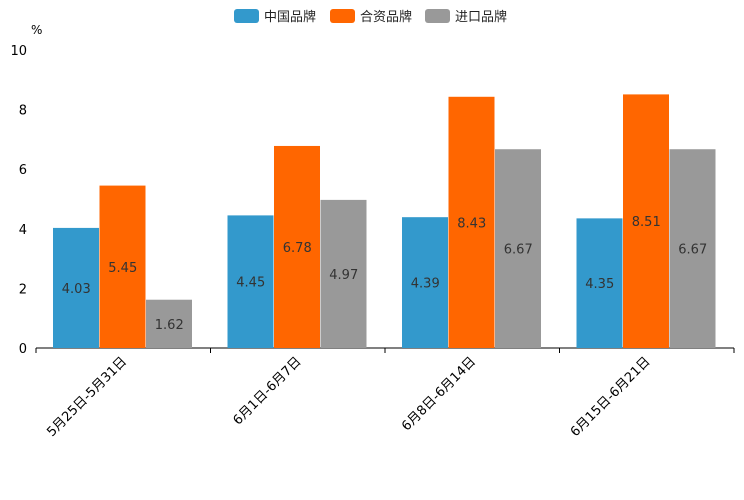 Image resolution: width=744 pixels, height=500 pixels. I want to click on y-tick-label: 4, so click(23, 230).